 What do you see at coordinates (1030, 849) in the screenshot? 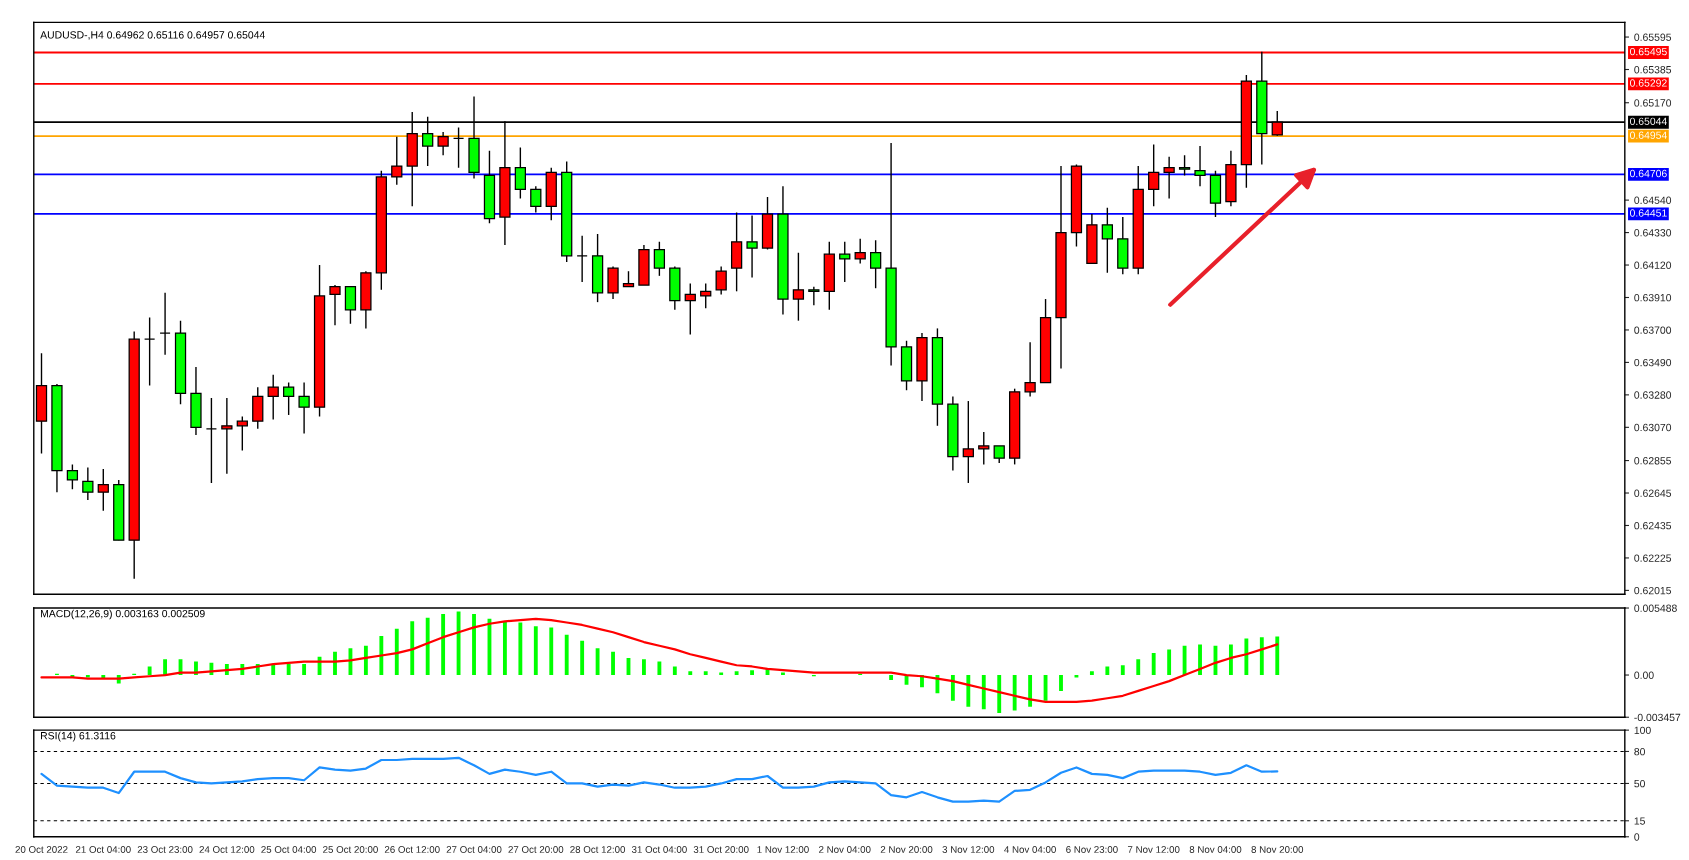
I see `x-tick-label: 4 Nov 04:00` at bounding box center [1030, 849].